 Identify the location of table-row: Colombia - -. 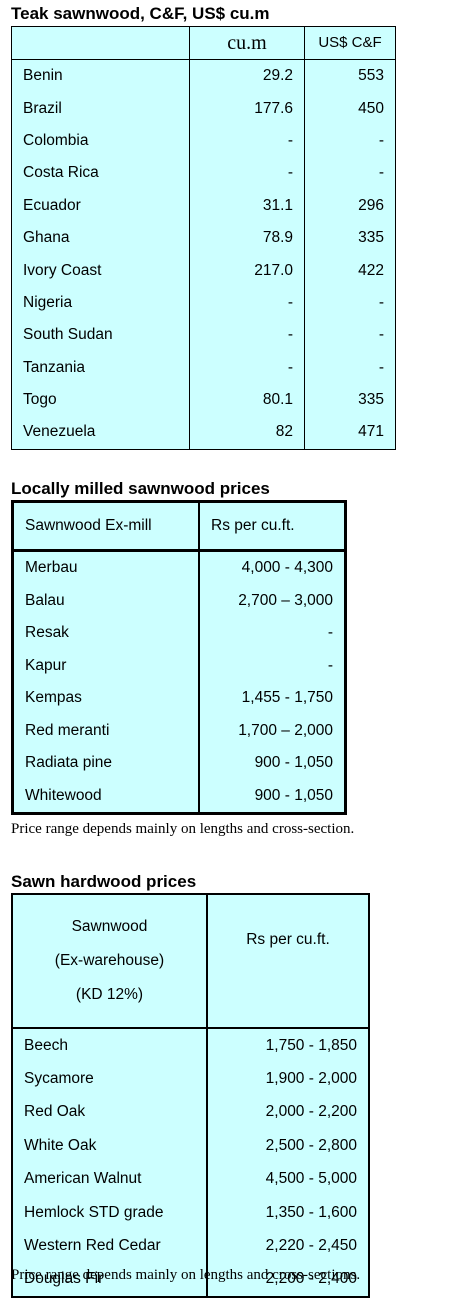
(204, 141).